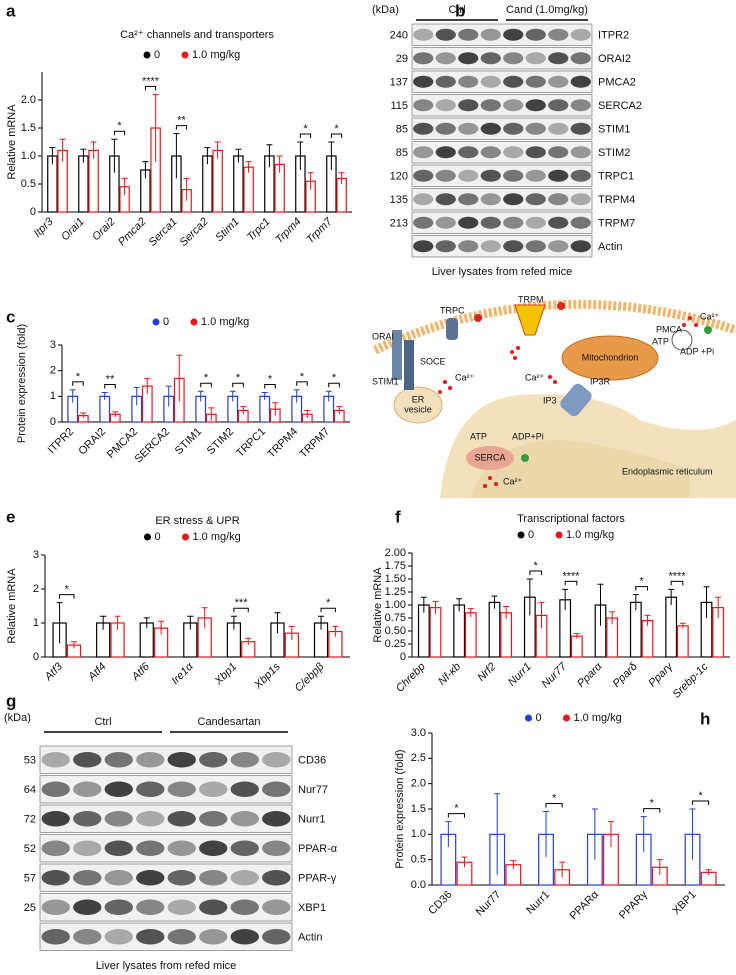  Describe the element at coordinates (610, 358) in the screenshot. I see `mitochondrion` at that location.